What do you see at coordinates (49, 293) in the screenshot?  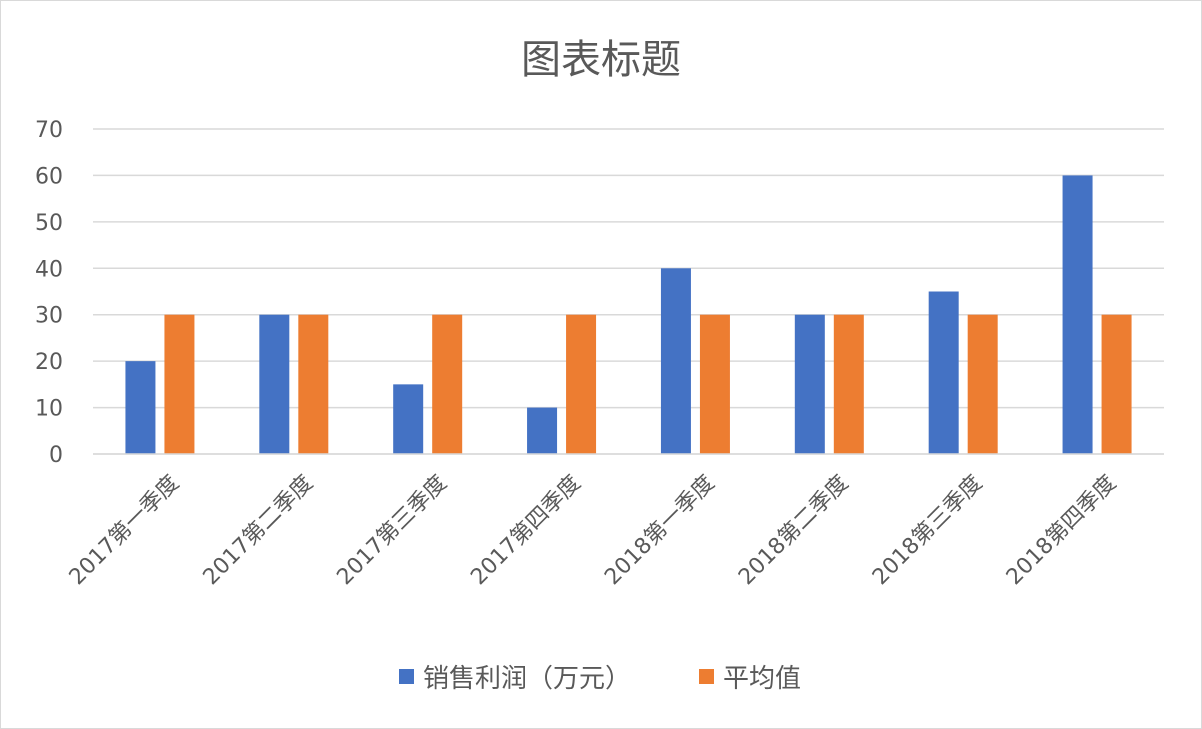 I see `y-axis: 0 10 20 30 40 50 60 70` at bounding box center [49, 293].